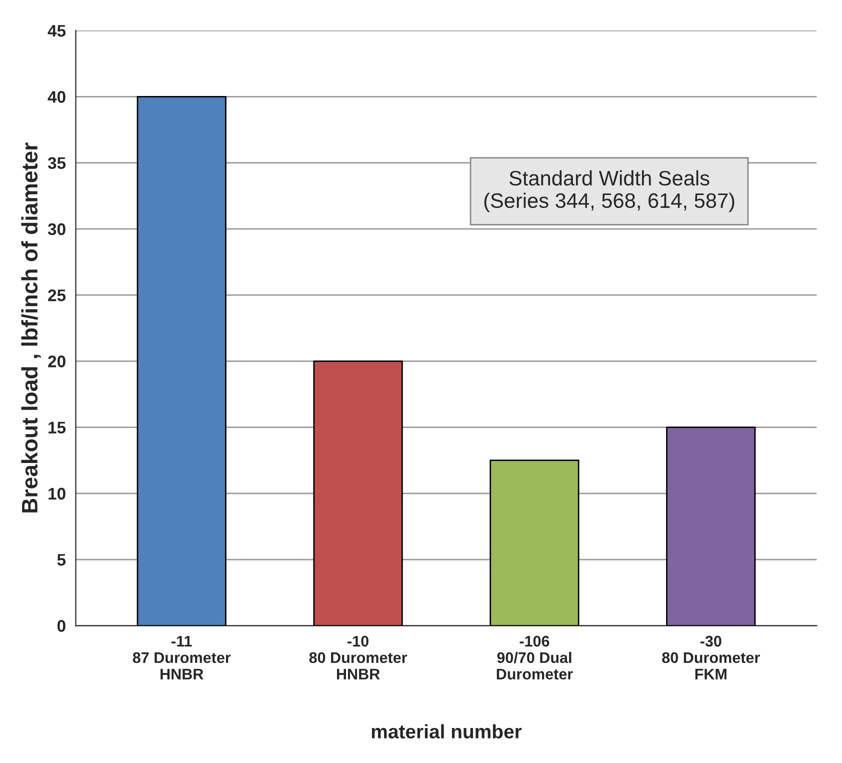 This screenshot has height=763, width=842. What do you see at coordinates (181, 658) in the screenshot?
I see `x-tick-label: -11 87 Durometer HNBR` at bounding box center [181, 658].